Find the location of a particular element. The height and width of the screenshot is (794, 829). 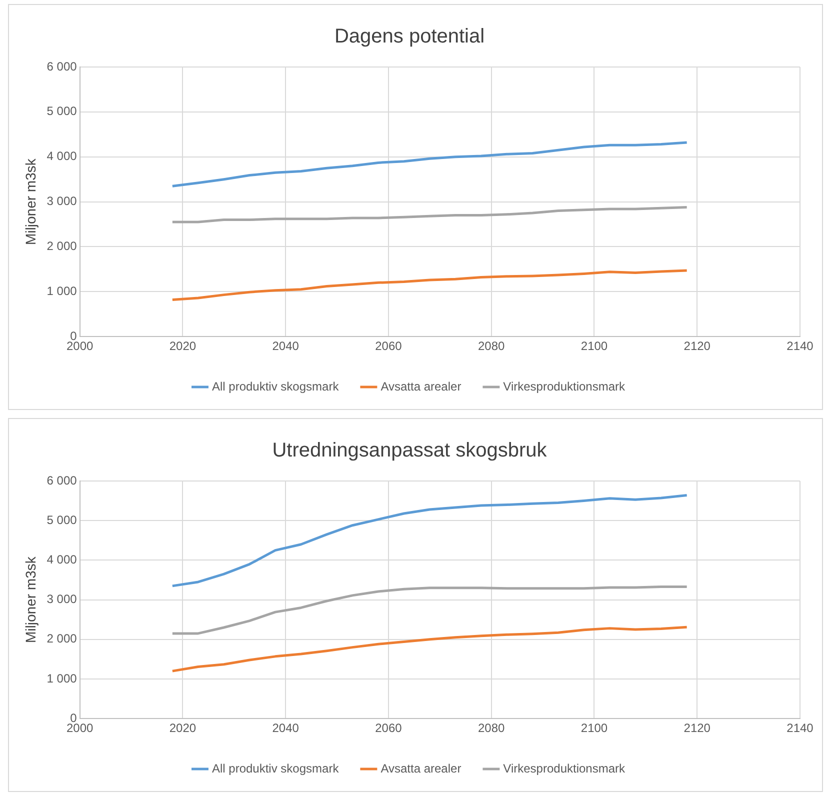

chart-title: Dagens potential is located at coordinates (409, 37).